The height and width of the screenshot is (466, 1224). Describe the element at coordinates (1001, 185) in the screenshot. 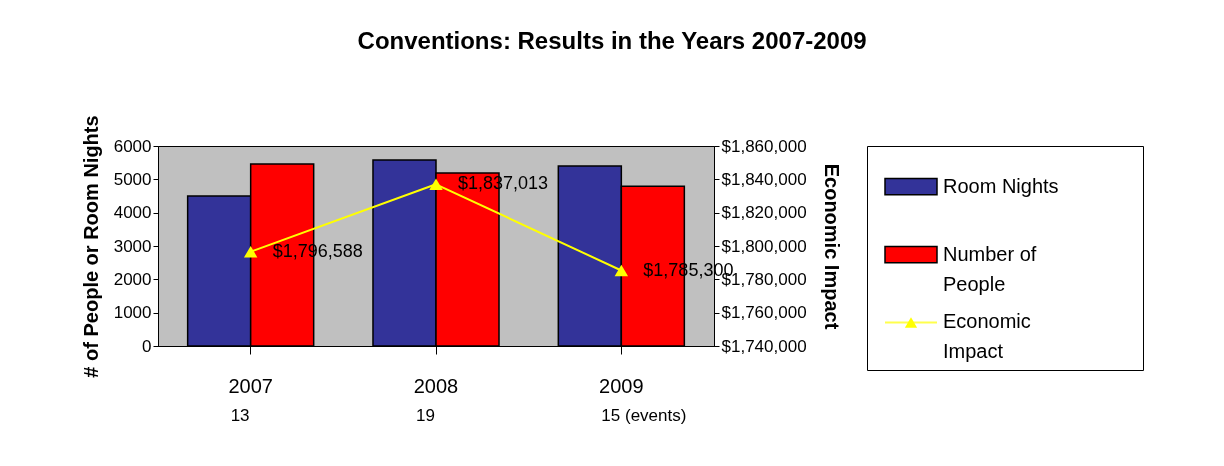

I see `legend-label: Room Nights` at that location.